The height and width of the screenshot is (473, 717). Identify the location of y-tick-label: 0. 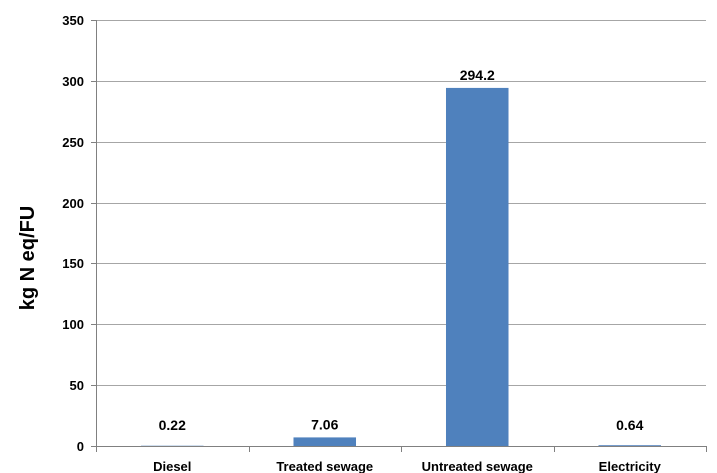
(80, 446).